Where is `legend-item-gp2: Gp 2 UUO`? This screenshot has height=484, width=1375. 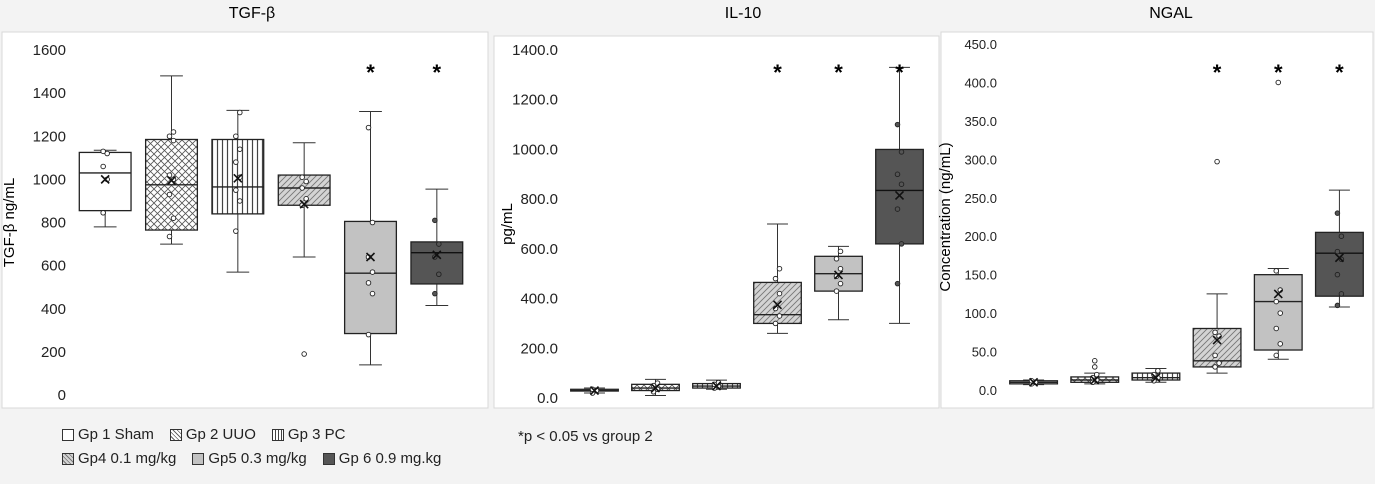
legend-item-gp2: Gp 2 UUO is located at coordinates (212, 434).